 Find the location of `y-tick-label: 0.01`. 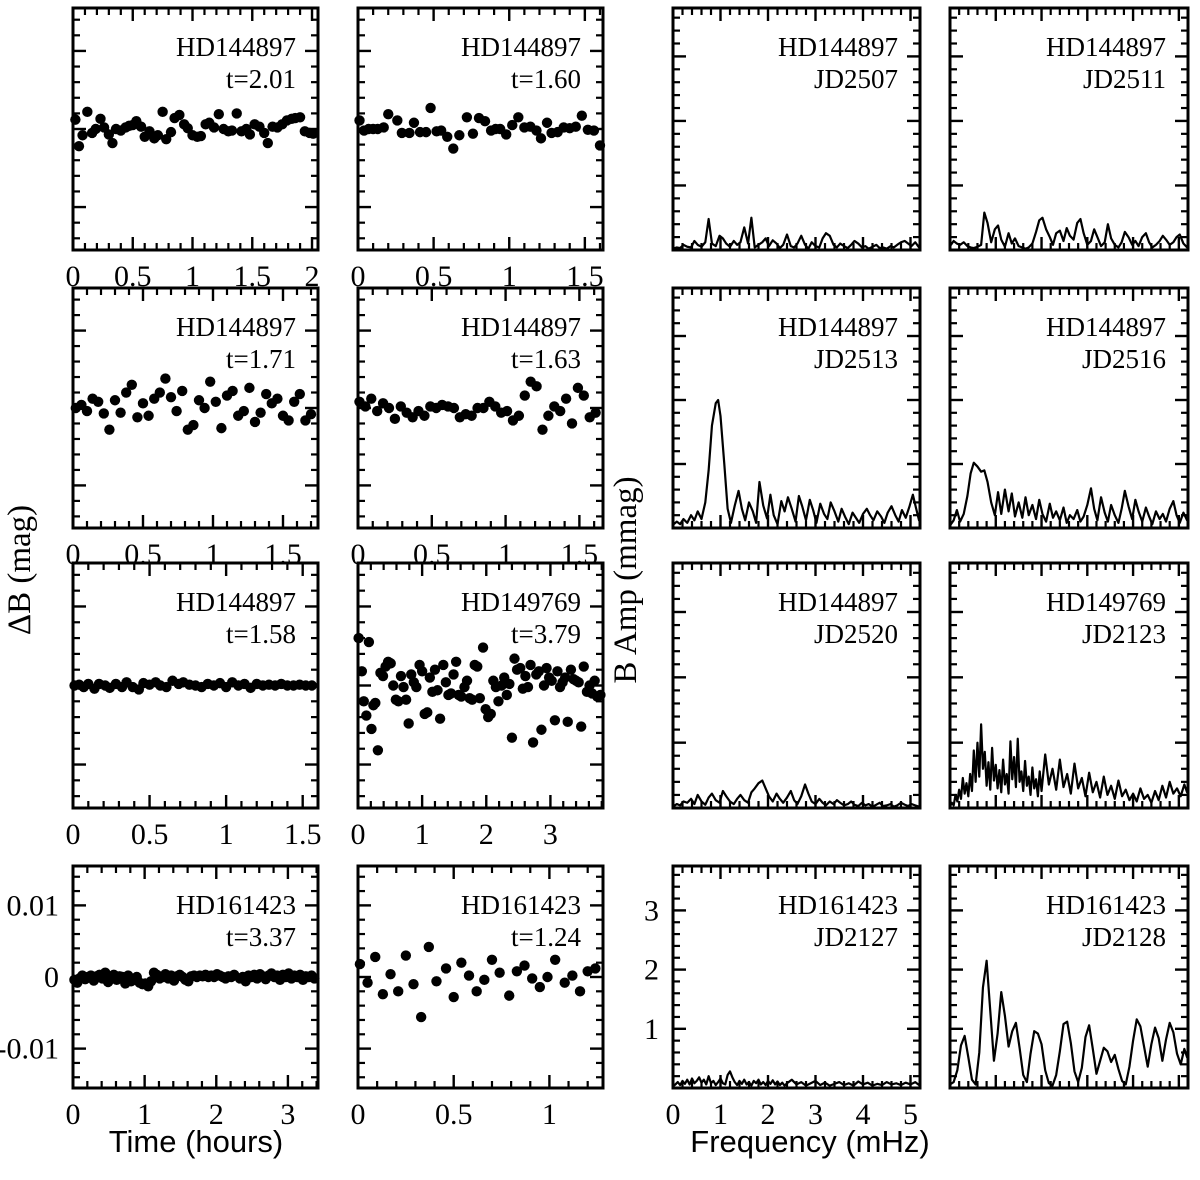

y-tick-label: 0.01 is located at coordinates (33, 905).